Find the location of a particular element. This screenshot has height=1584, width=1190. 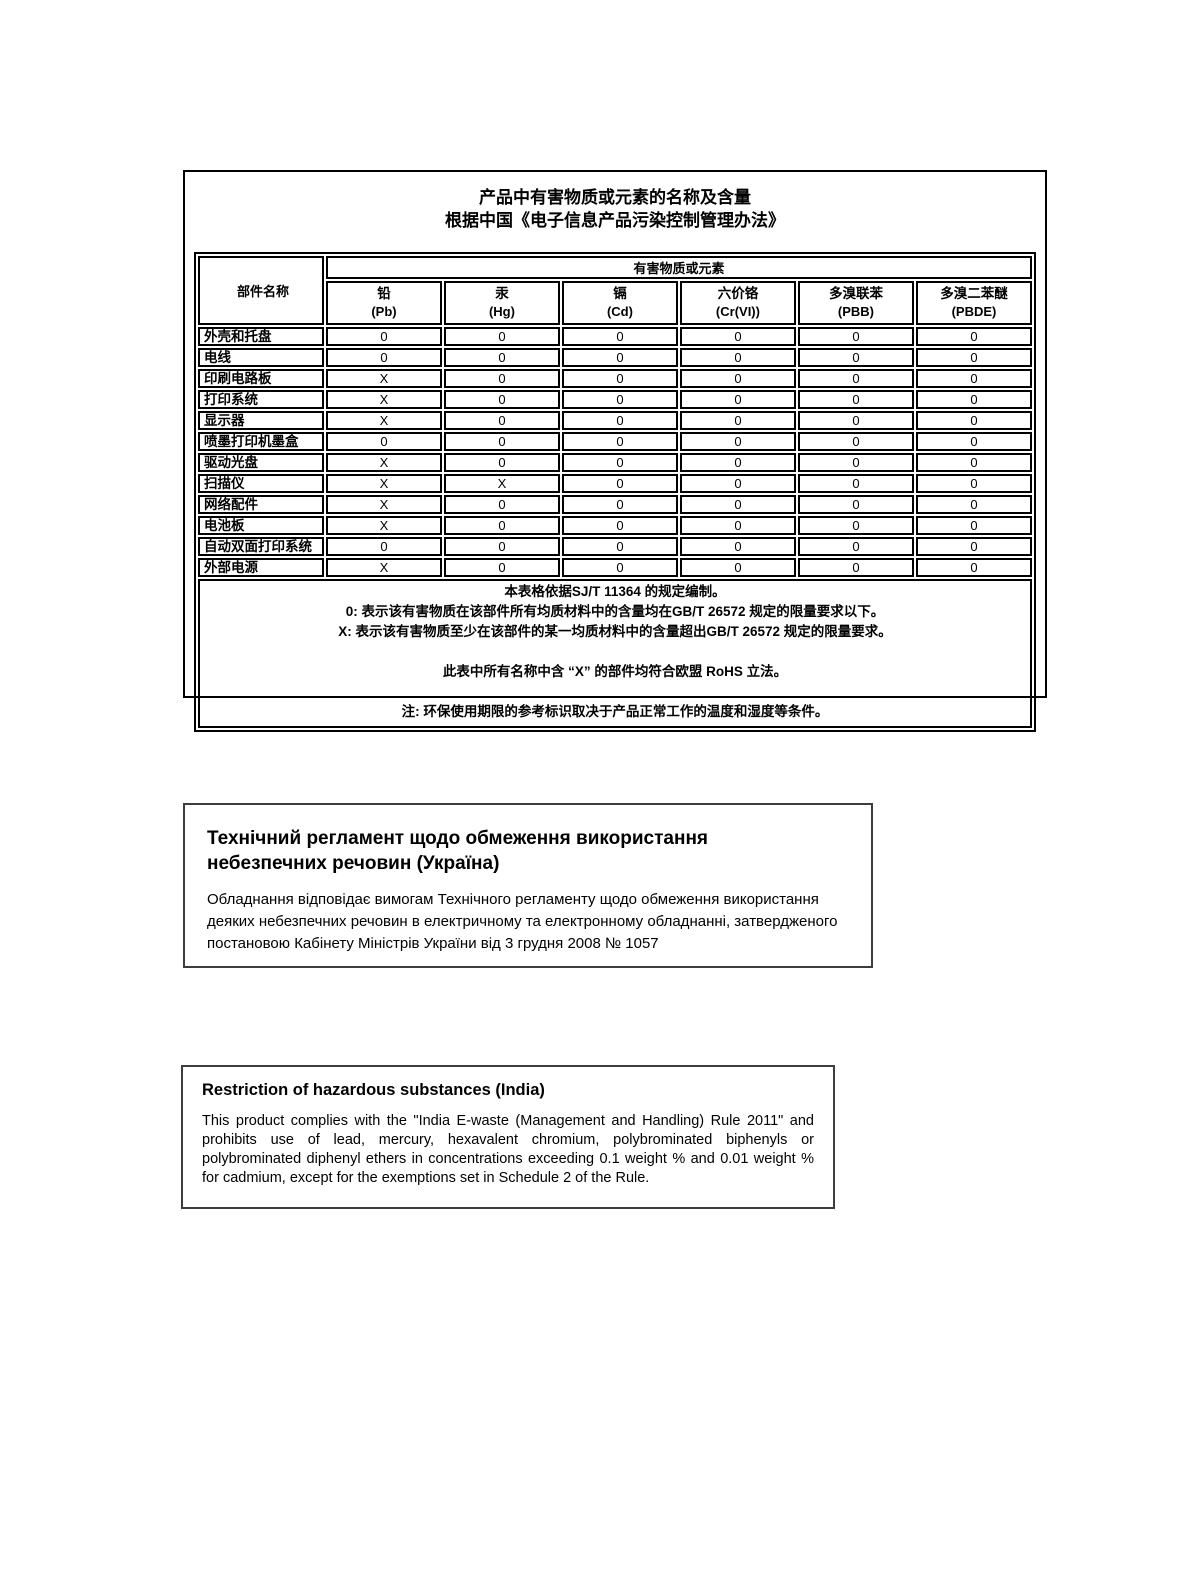

table-note-line: 本表格依据SJ/T 11364 的规定编制。 is located at coordinates (615, 591).